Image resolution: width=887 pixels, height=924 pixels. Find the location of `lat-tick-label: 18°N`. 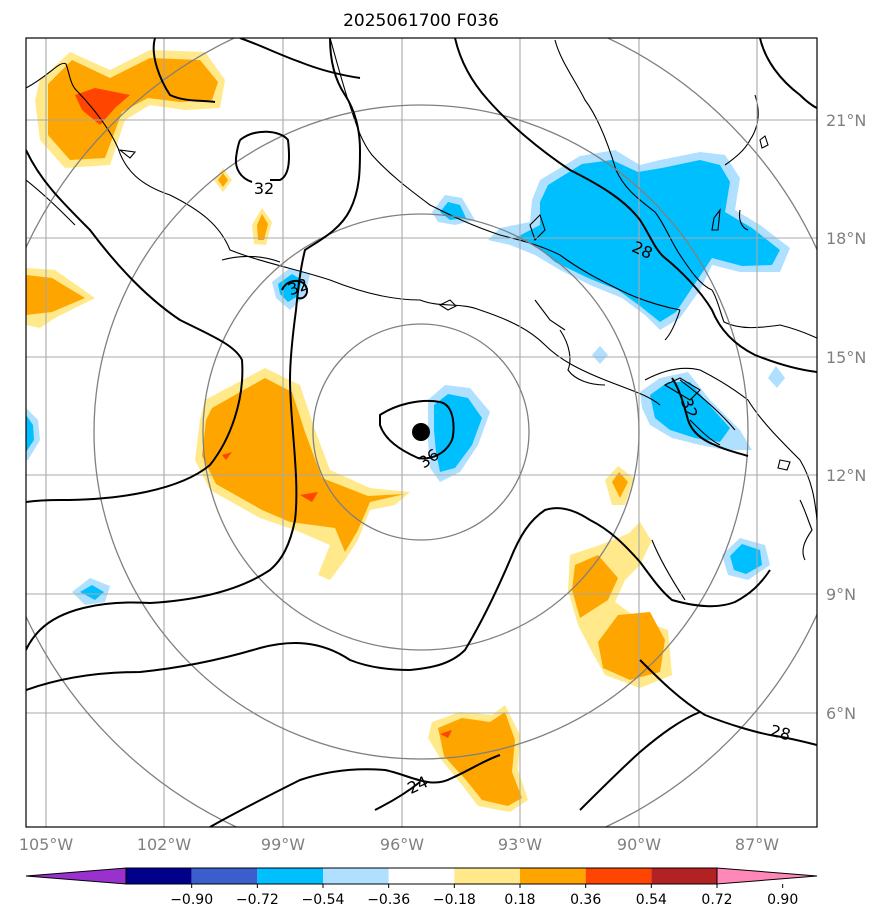

lat-tick-label: 18°N is located at coordinates (846, 238).